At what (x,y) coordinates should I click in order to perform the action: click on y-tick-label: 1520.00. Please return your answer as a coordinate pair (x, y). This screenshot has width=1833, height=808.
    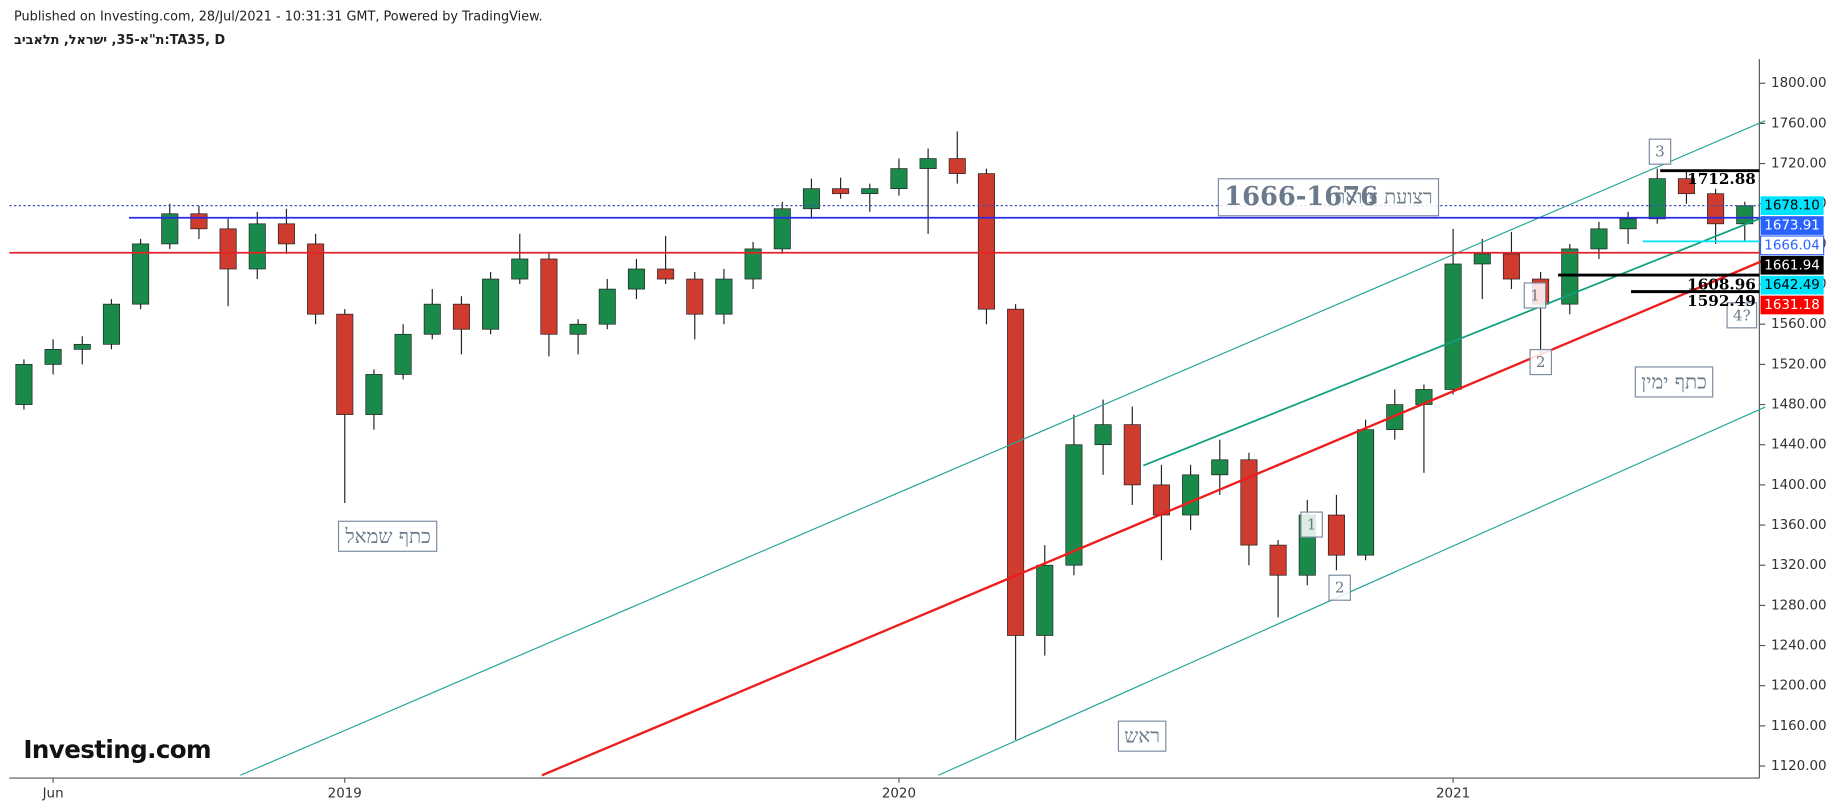
    Looking at the image, I should click on (1799, 364).